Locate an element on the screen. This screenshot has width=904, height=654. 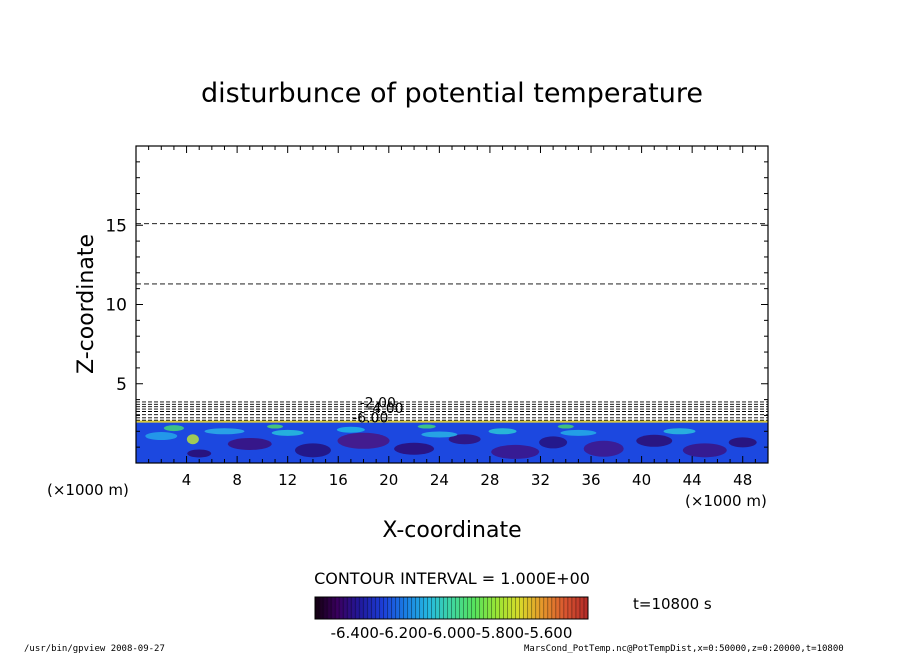
colorbar-tick-label: -5.600 is located at coordinates (548, 633).